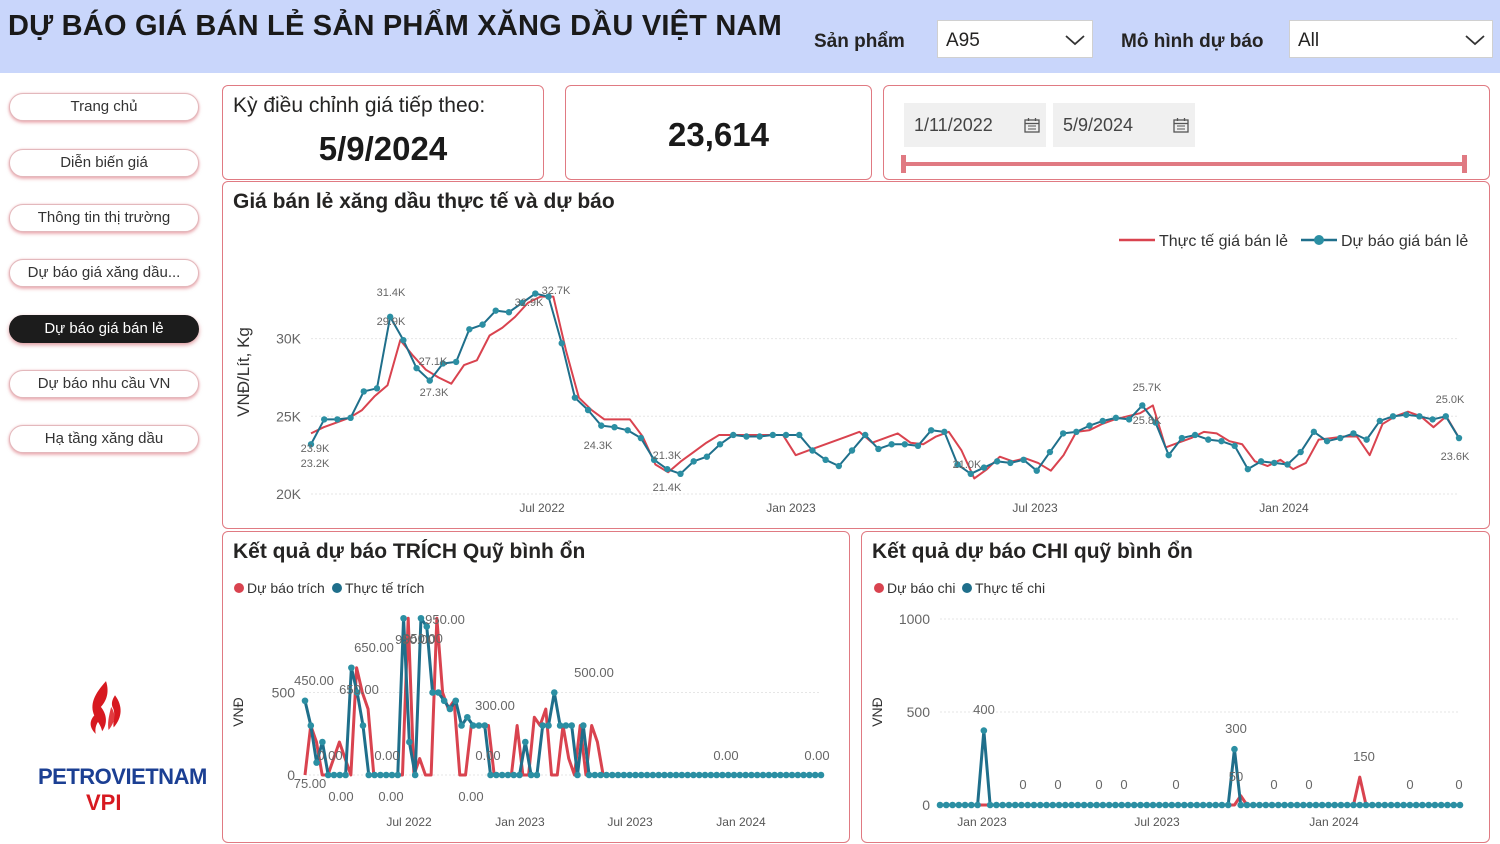 The width and height of the screenshot is (1500, 844). What do you see at coordinates (409, 822) in the screenshot?
I see `x-tick-label: Jul 2022` at bounding box center [409, 822].